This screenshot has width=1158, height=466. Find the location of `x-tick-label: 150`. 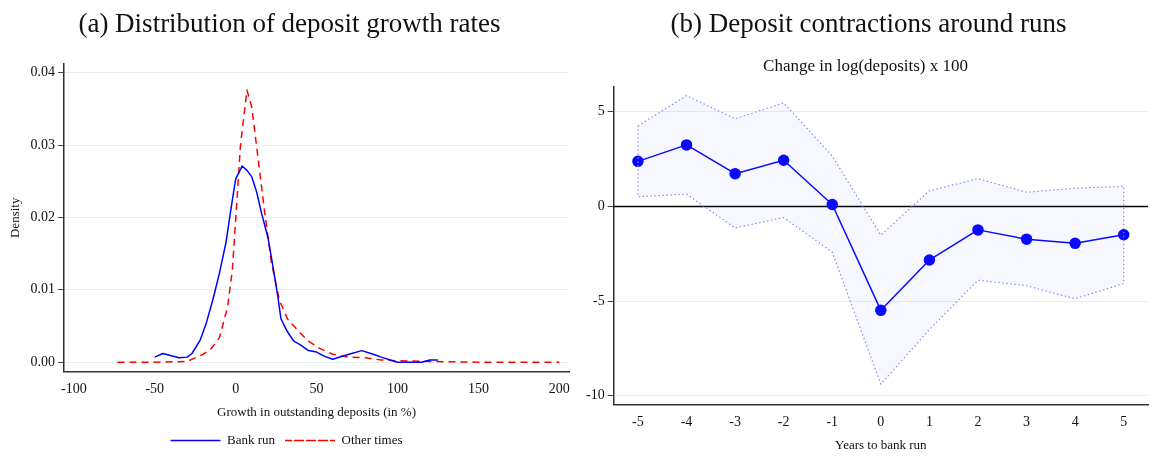

x-tick-label: 150 is located at coordinates (478, 388).